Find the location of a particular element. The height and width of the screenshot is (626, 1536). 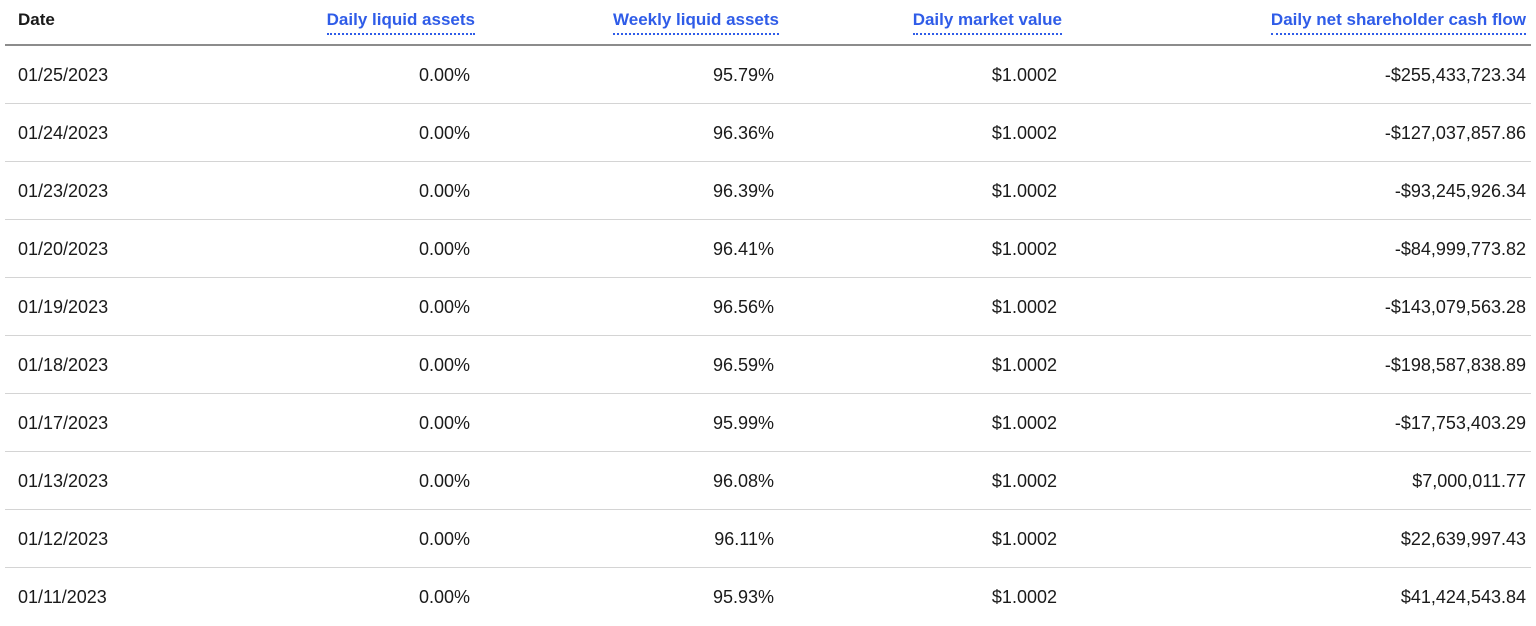

cell-weekly-liquid-assets: 96.41% is located at coordinates (743, 249).